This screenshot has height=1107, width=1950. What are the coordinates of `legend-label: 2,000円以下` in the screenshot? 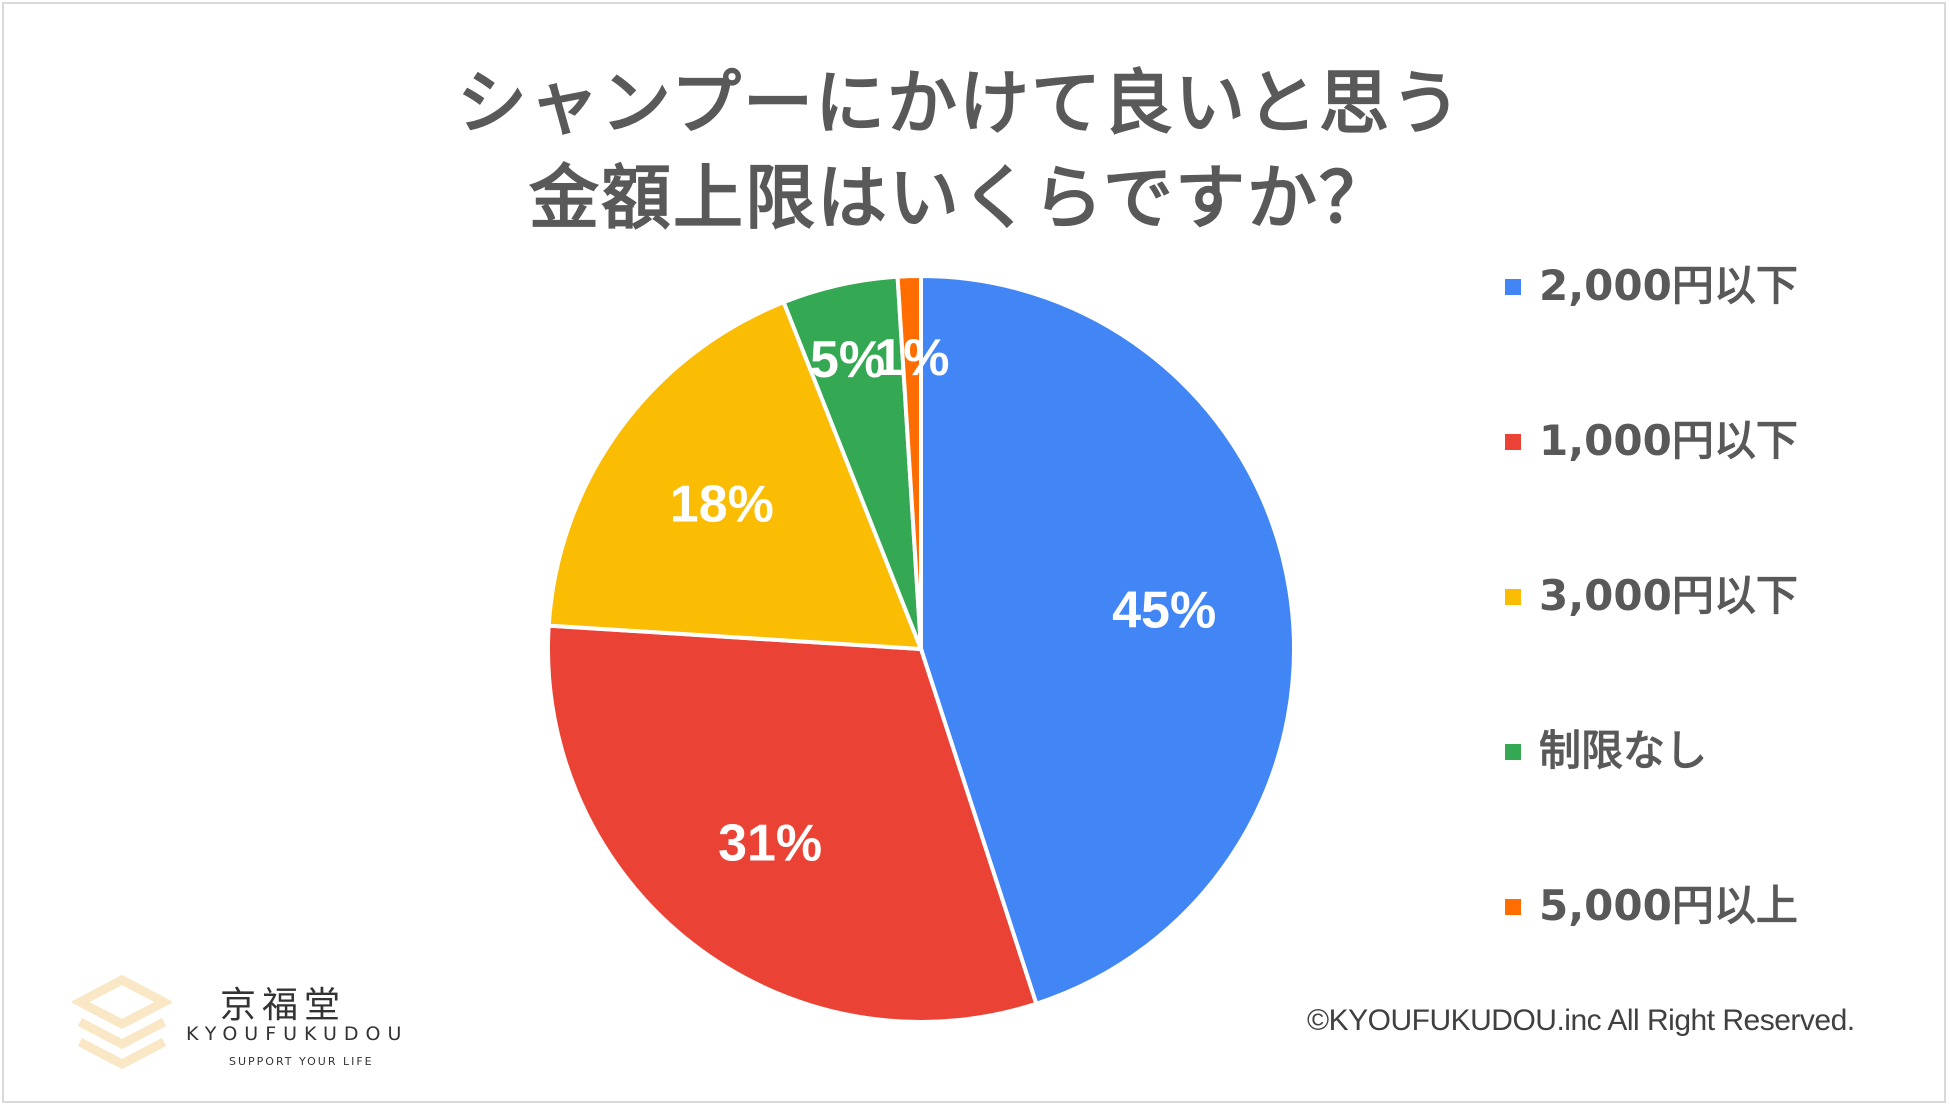 It's located at (1668, 285).